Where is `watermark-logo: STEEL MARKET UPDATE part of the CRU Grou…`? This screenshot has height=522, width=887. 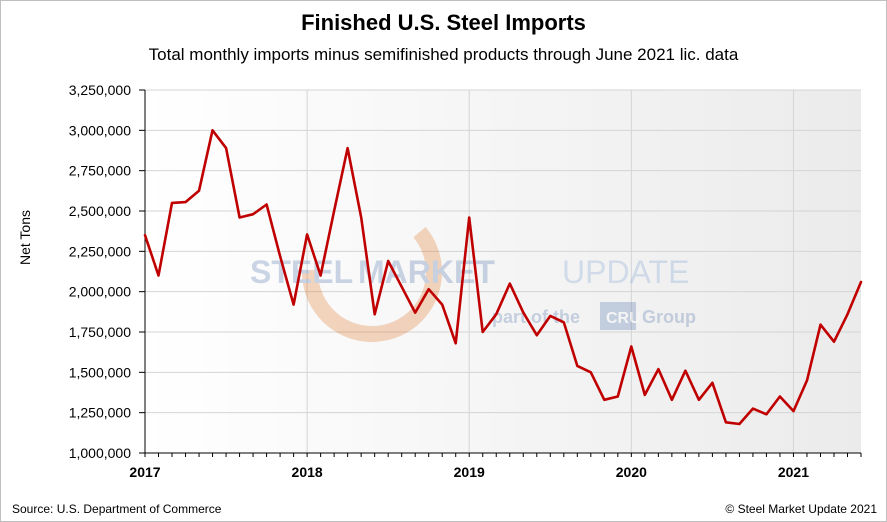 watermark-logo: STEEL MARKET UPDATE part of the CRU Grou… is located at coordinates (473, 272).